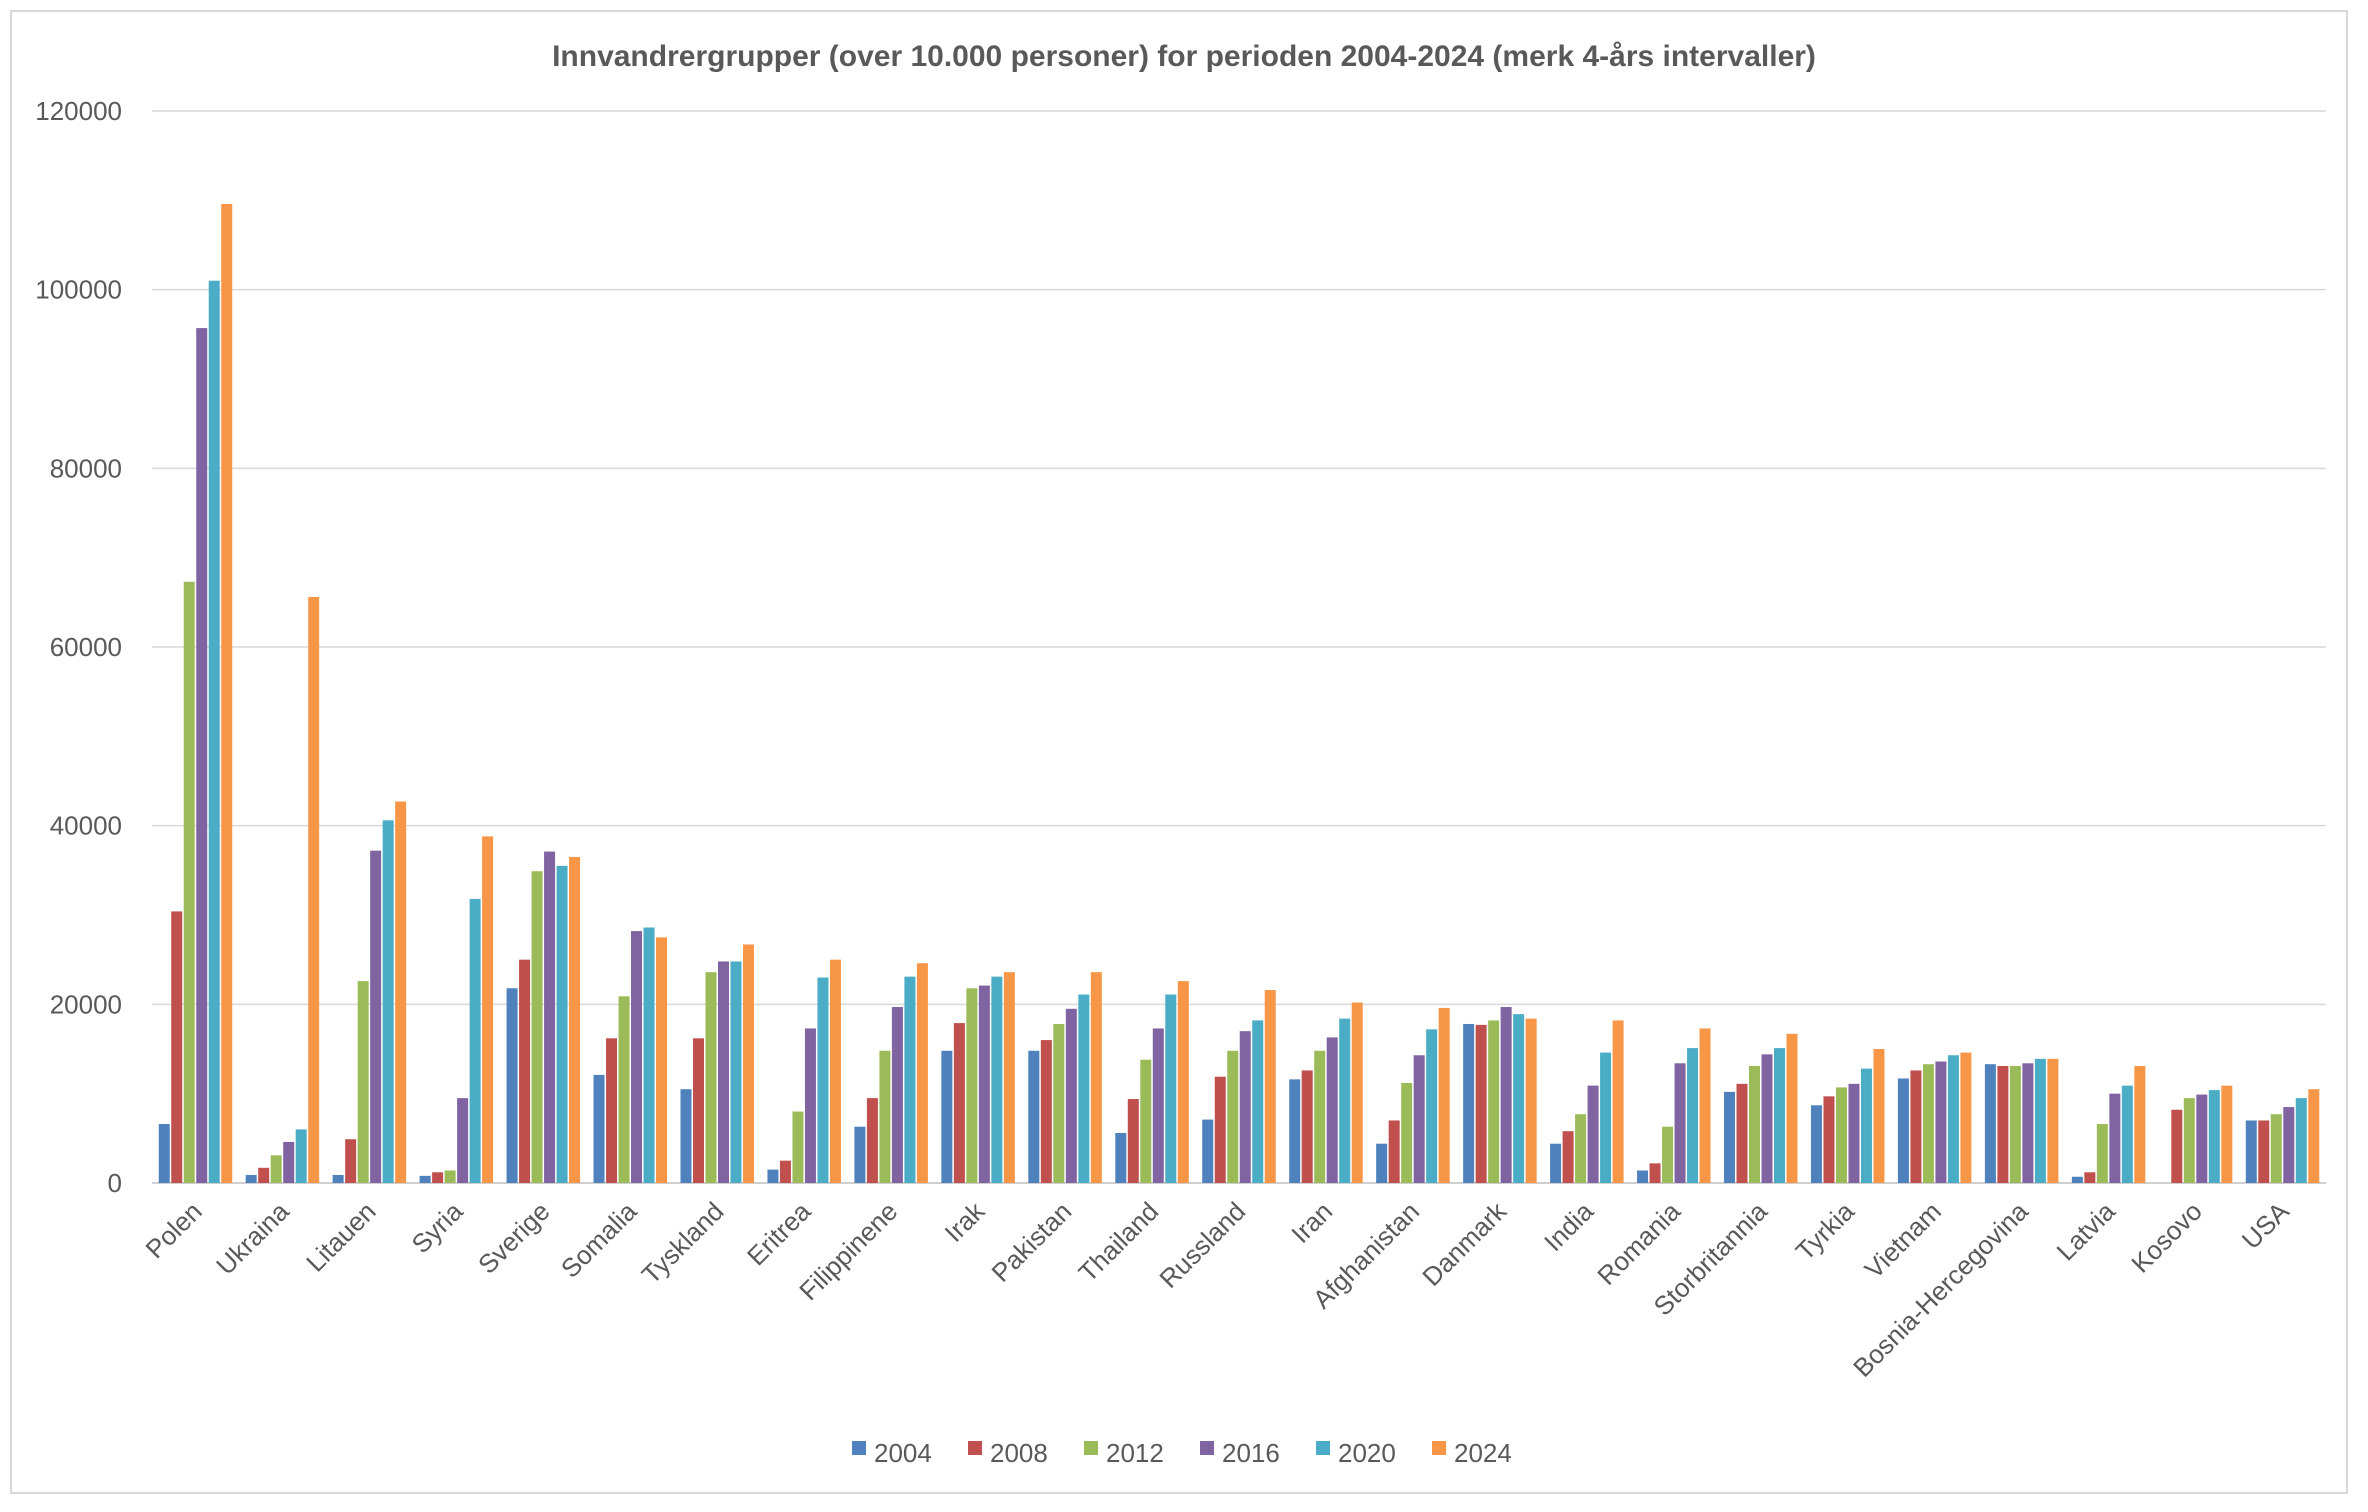  What do you see at coordinates (785, 1171) in the screenshot?
I see `bar-2008-eritrea` at bounding box center [785, 1171].